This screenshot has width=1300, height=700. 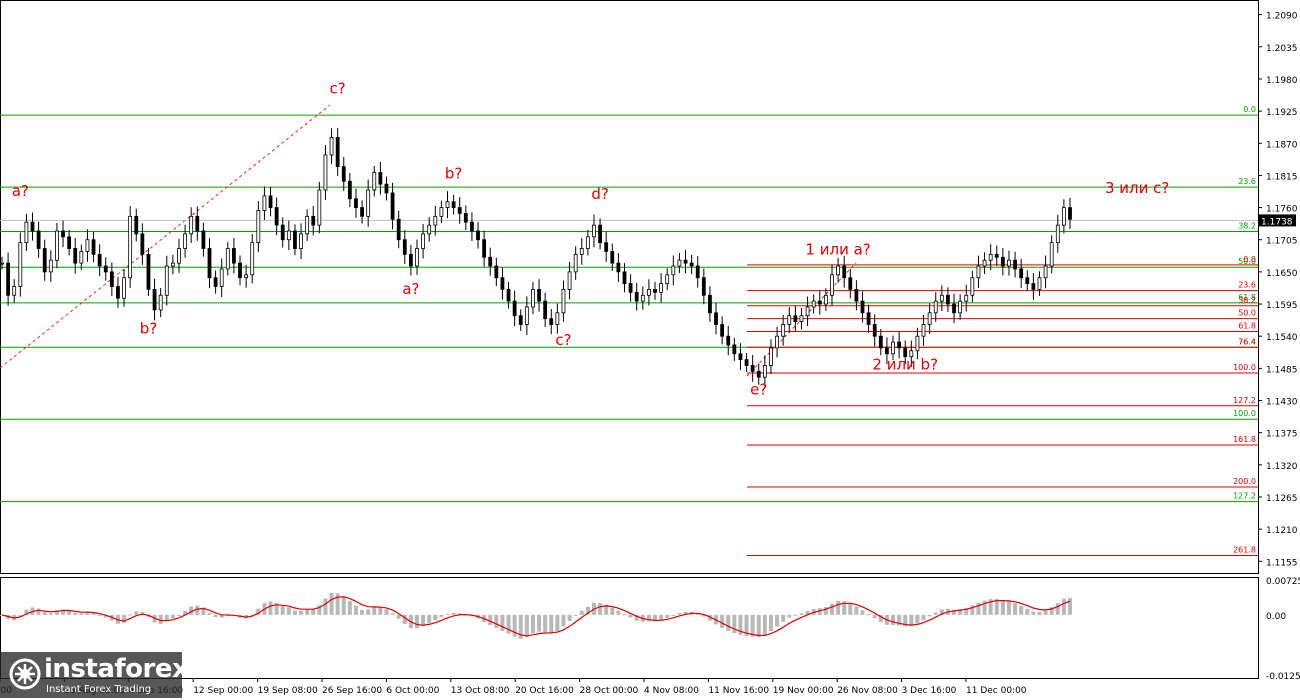 What do you see at coordinates (1282, 49) in the screenshot?
I see `y-tick-label: 1.2035` at bounding box center [1282, 49].